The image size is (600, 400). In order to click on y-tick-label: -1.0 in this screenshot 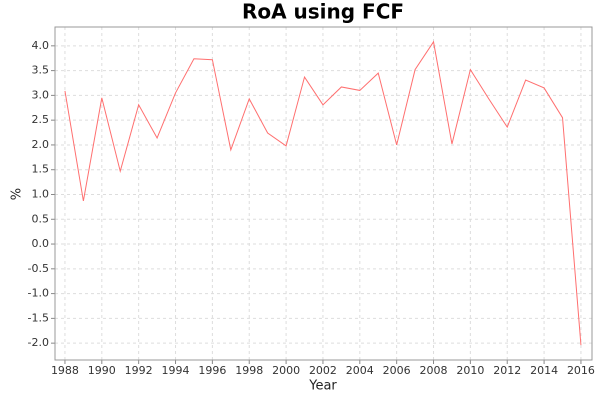, I will do `click(38, 293)`.